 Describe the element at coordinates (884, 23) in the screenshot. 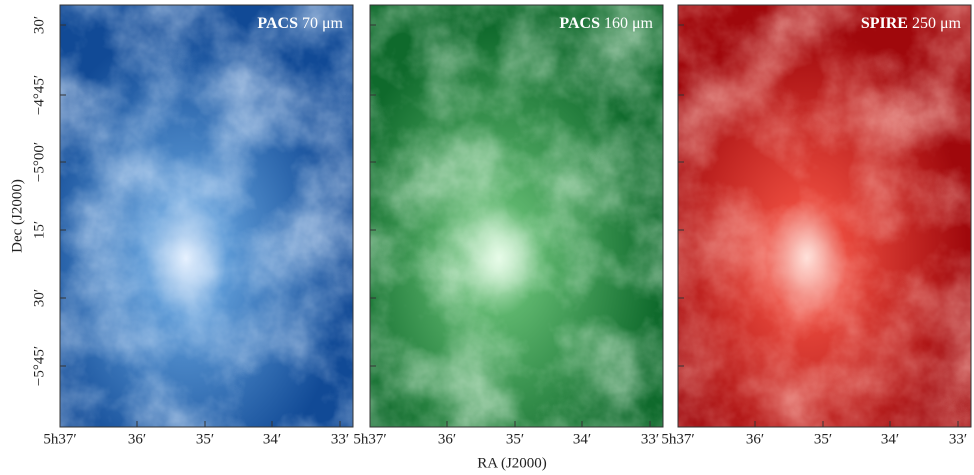

I see `instrument: SPIRE` at that location.